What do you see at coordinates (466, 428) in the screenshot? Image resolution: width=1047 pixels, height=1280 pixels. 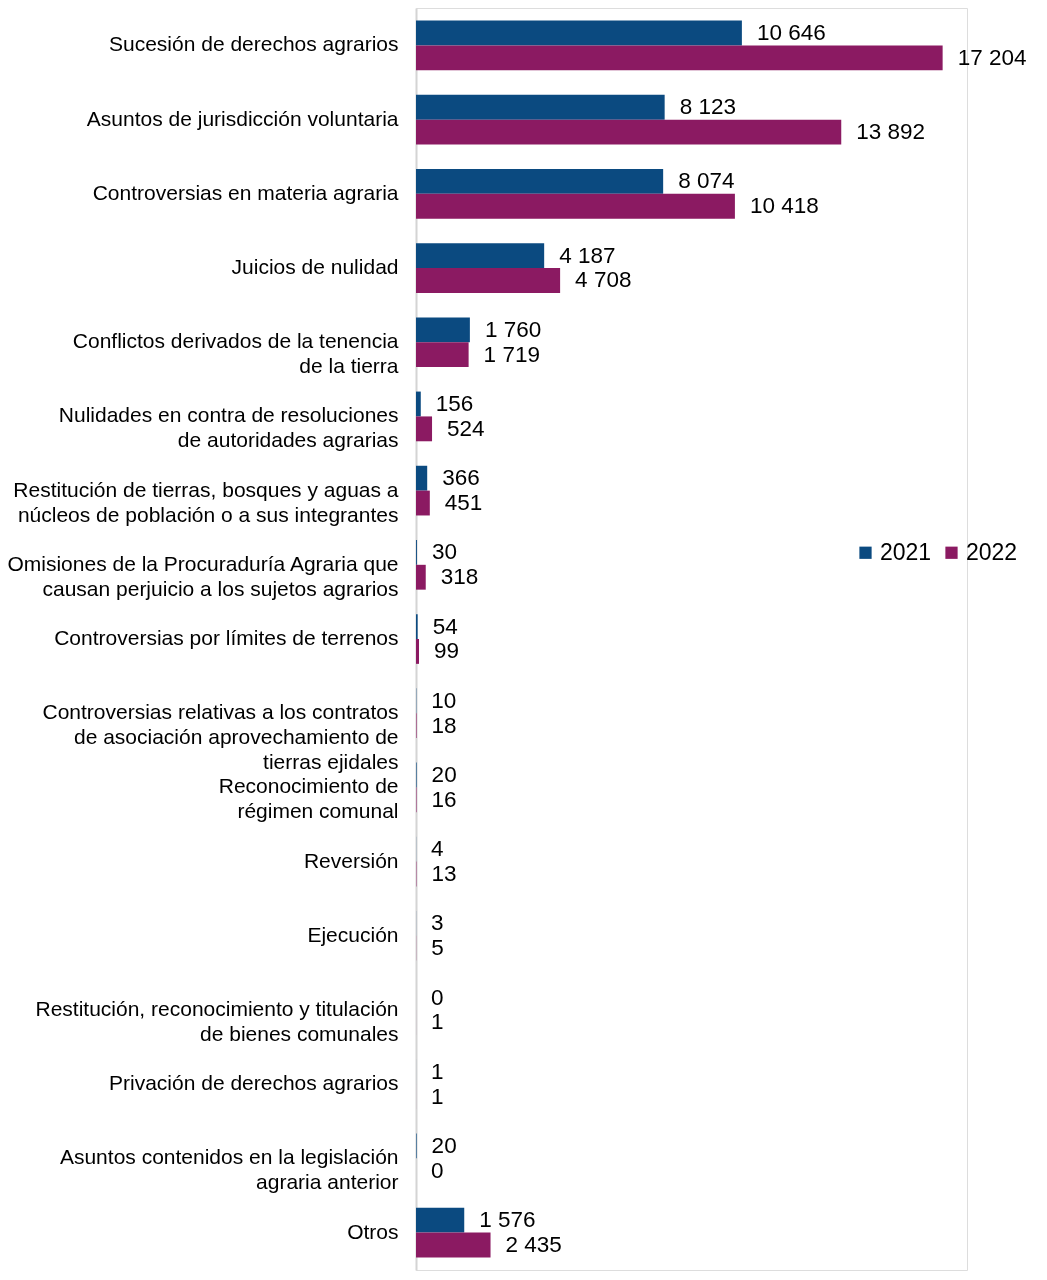 I see `data-label: 524` at bounding box center [466, 428].